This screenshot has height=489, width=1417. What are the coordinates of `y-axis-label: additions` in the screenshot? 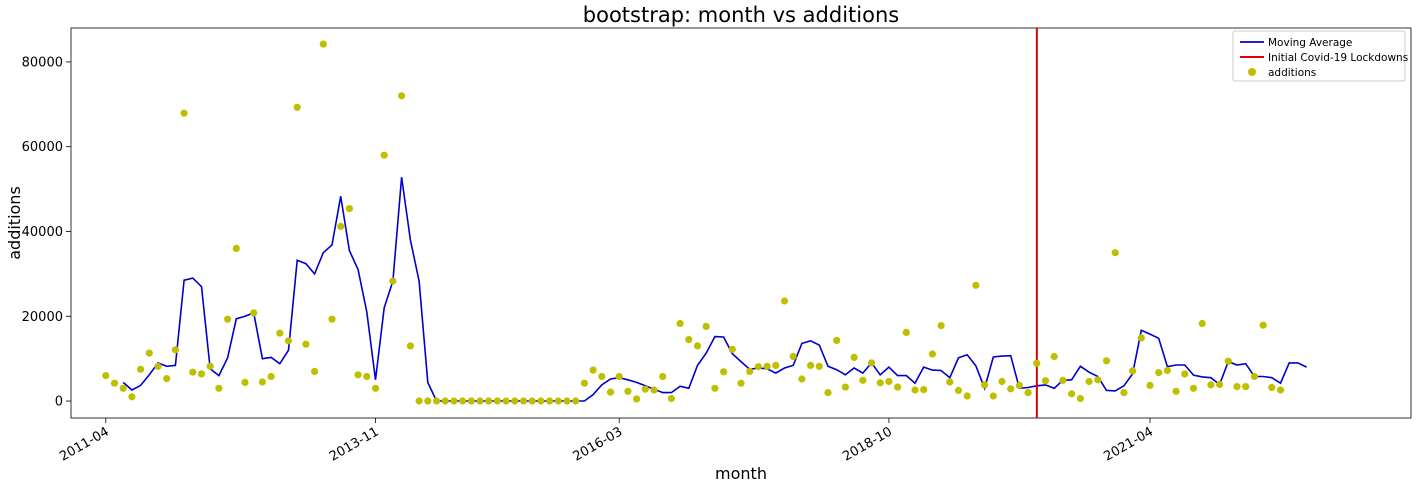 It's located at (14, 223).